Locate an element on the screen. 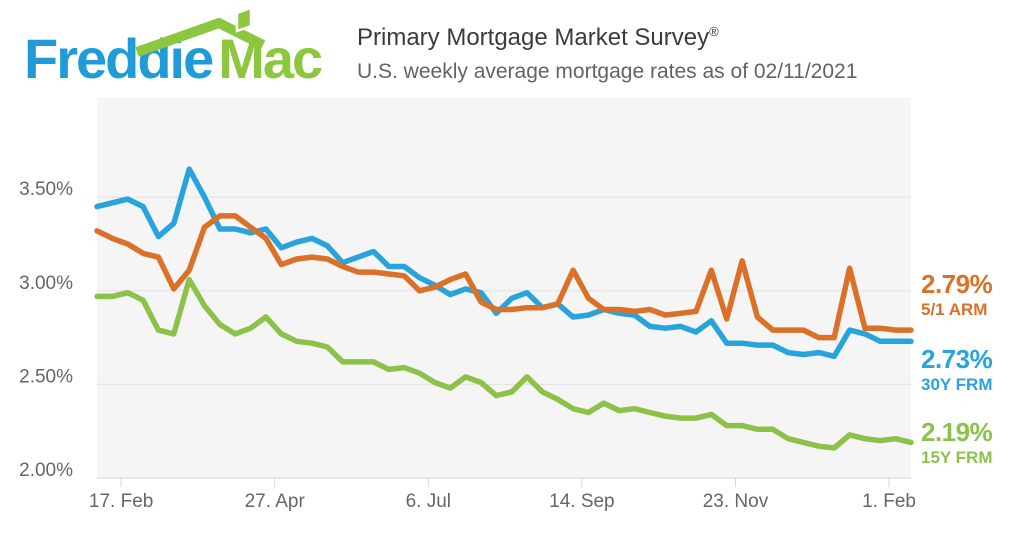  y-tick-label: 3.50% is located at coordinates (46, 189).